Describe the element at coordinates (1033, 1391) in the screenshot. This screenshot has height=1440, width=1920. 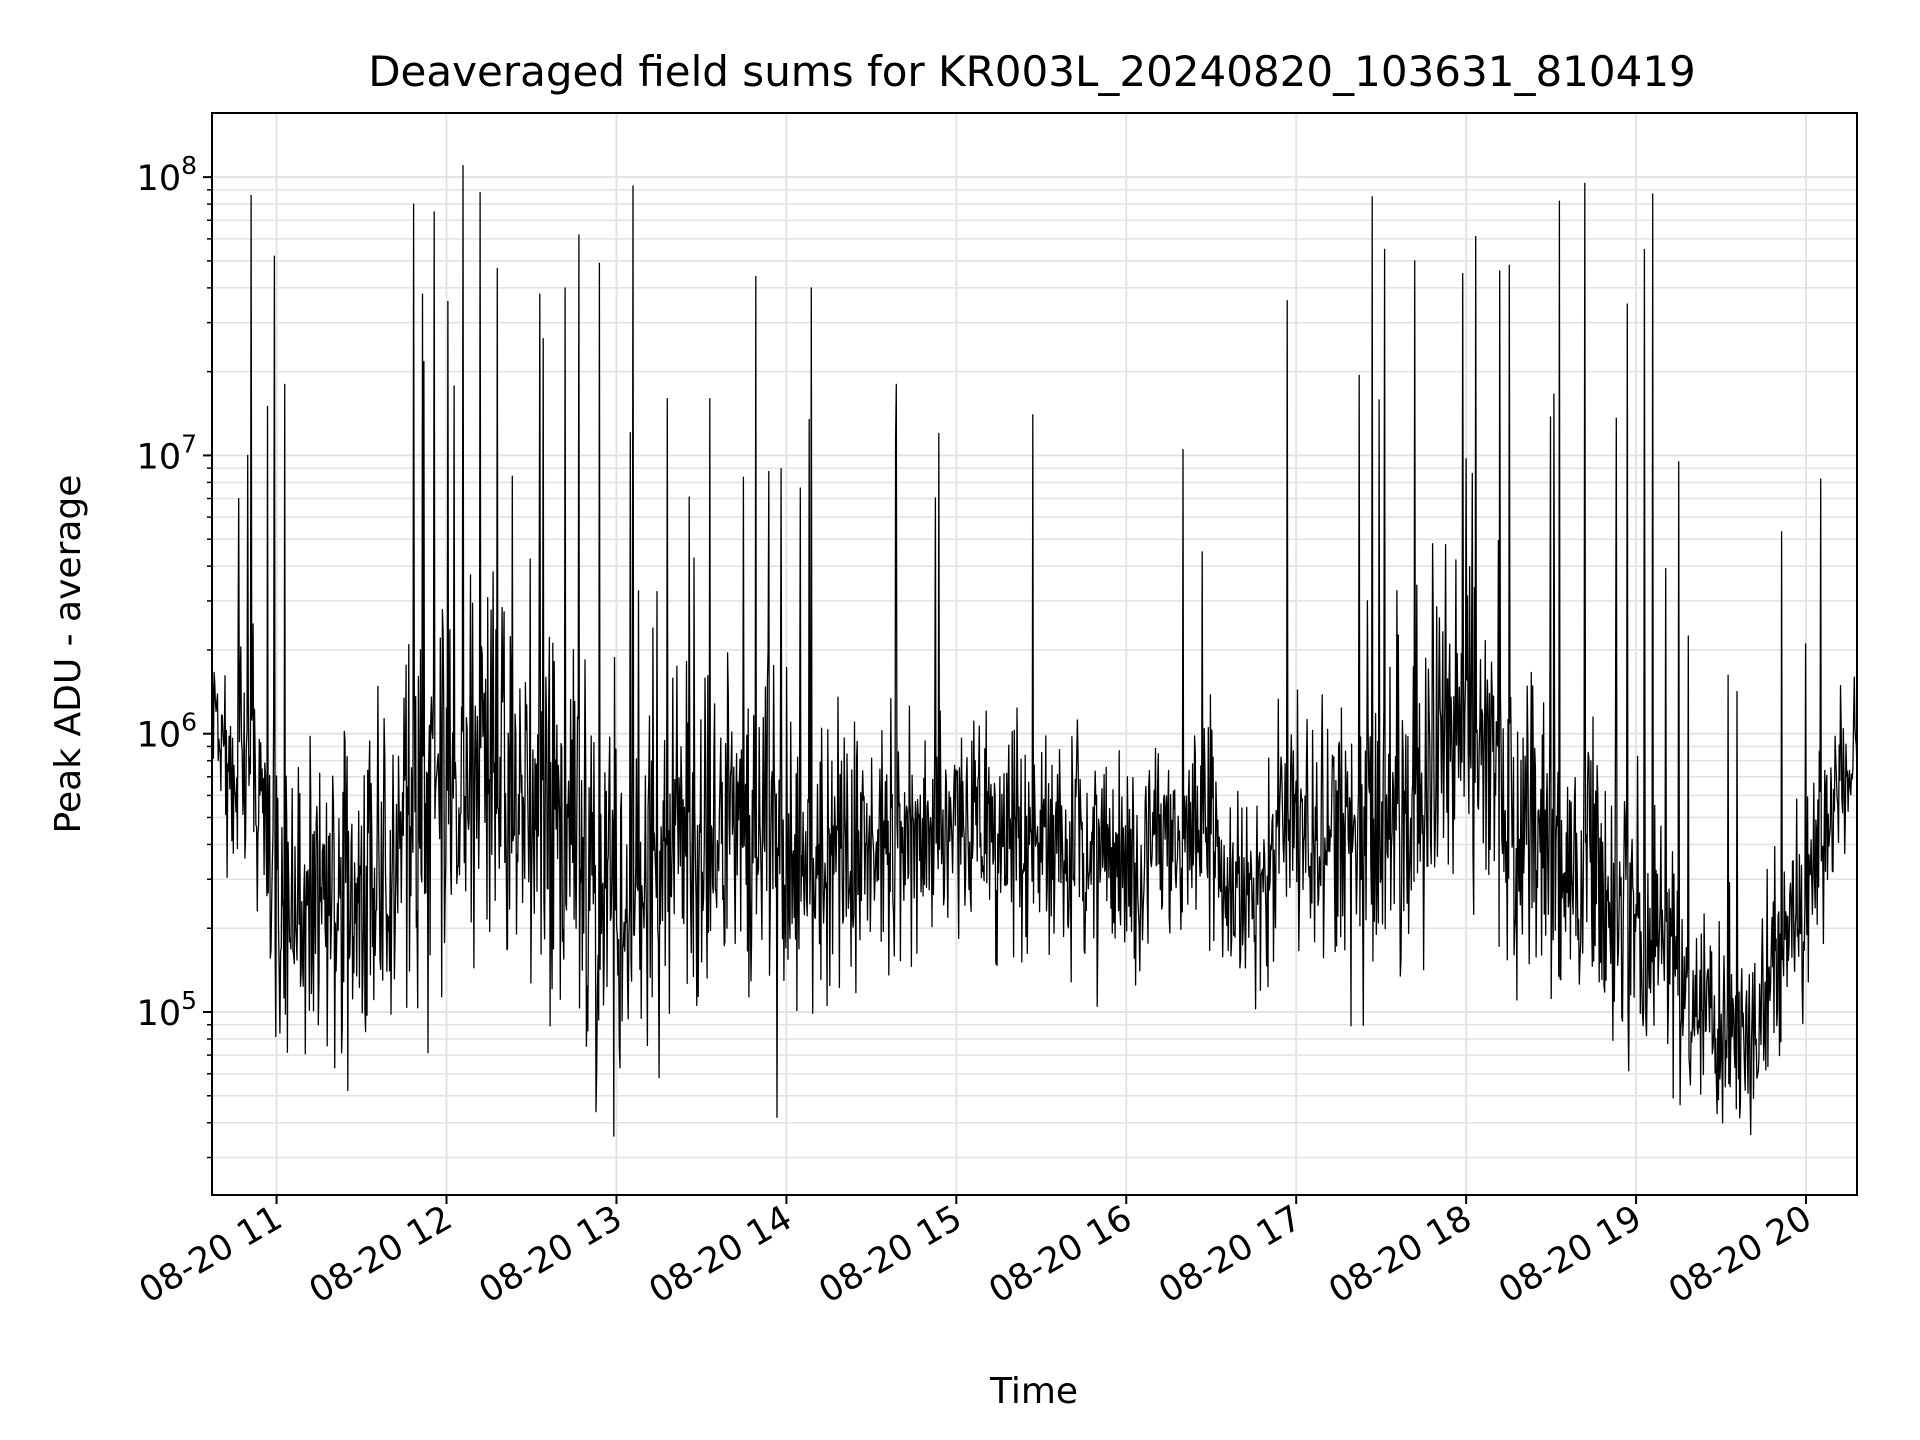
I see `x-axis-label: Time` at that location.